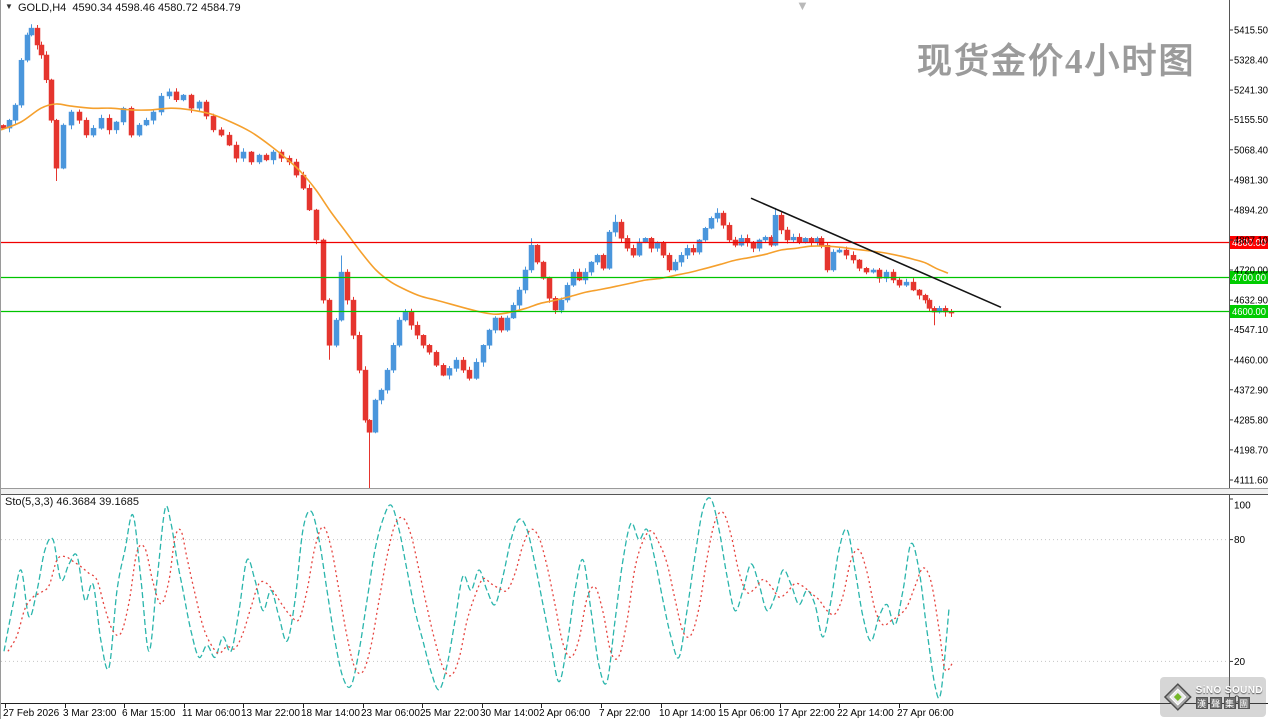 This screenshot has height=719, width=1268. What do you see at coordinates (9, 6) in the screenshot?
I see `symbol-dropdown-icon: ▼` at bounding box center [9, 6].